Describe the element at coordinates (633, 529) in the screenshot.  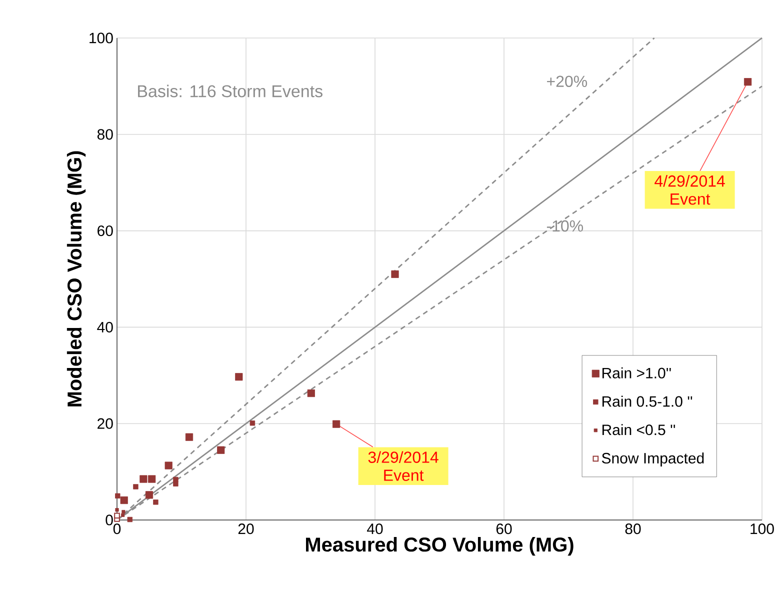
I see `x-tick-label: 80` at that location.